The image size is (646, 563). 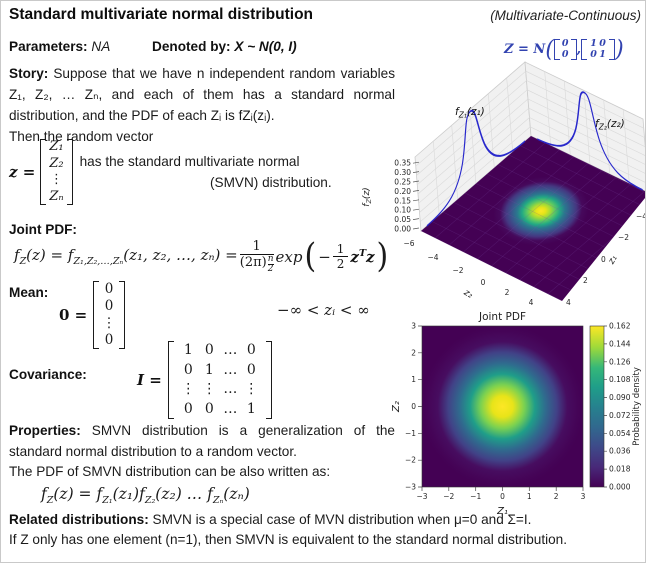 I want to click on z-vector-matrix: Z₁ Z₂ ⋮ Zₙ, so click(x=56, y=172).